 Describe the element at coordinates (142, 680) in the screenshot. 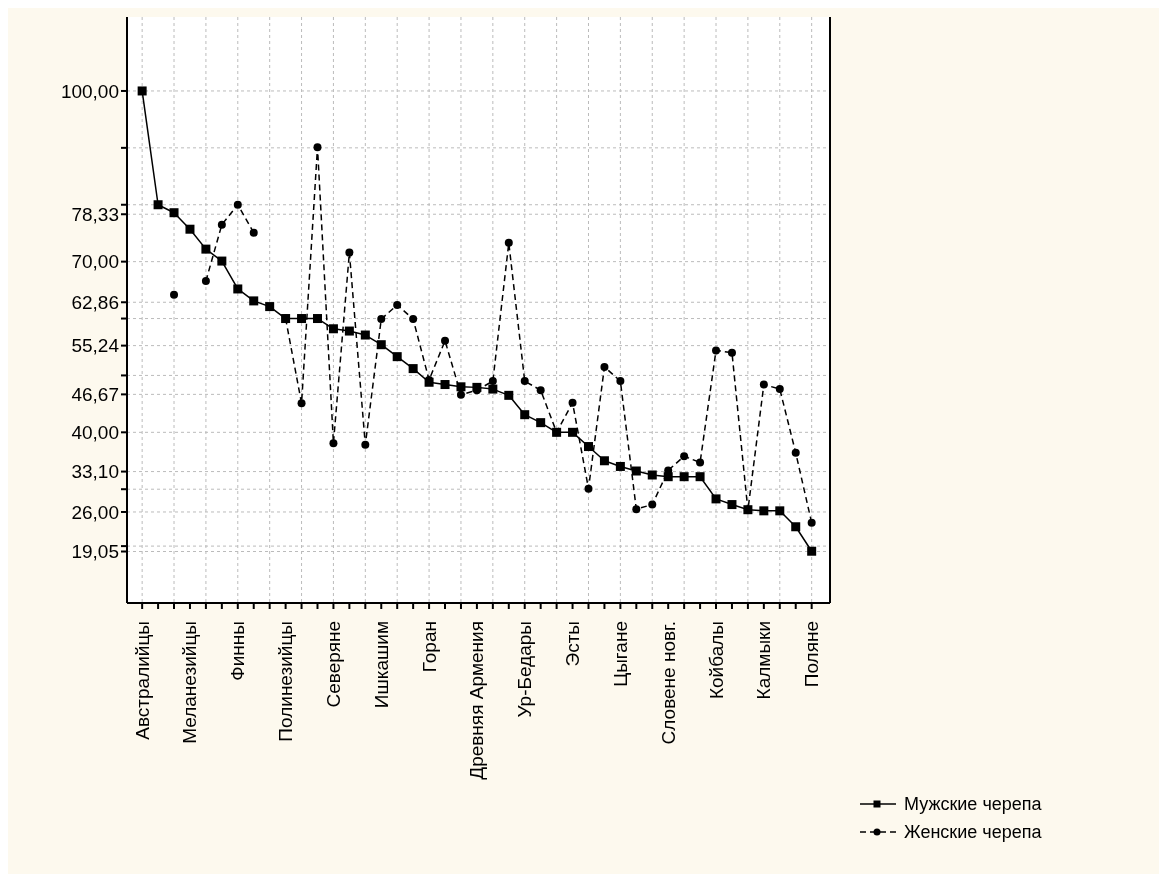

I see `x-tick-label: Австралийцы` at that location.